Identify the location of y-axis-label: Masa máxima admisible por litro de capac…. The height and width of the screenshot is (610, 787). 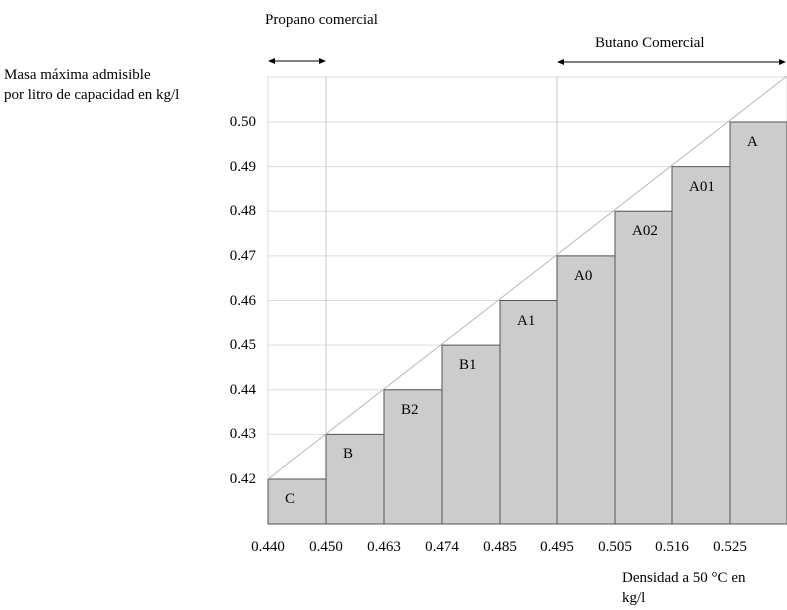
(92, 85).